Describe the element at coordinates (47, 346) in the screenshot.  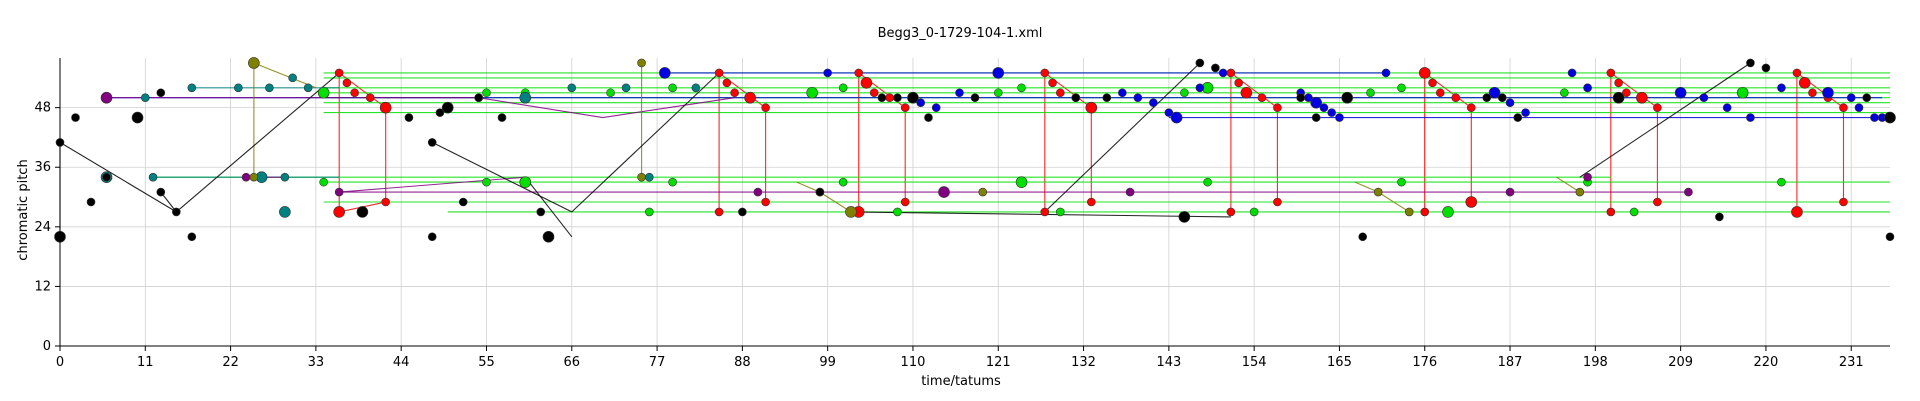
I see `y-tick-label: 0` at that location.